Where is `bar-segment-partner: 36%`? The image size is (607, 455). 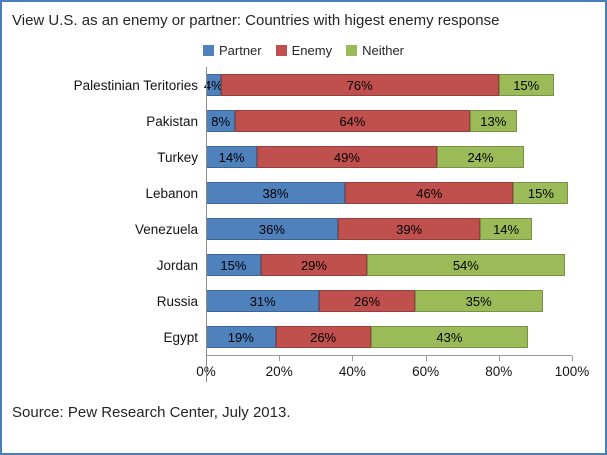 bar-segment-partner: 36% is located at coordinates (272, 229).